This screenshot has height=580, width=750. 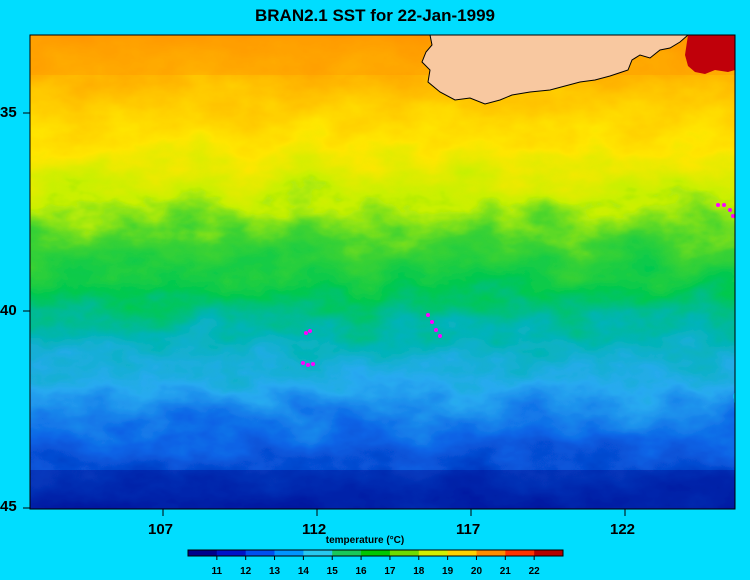 I want to click on land-australia-east, so click(x=710, y=54).